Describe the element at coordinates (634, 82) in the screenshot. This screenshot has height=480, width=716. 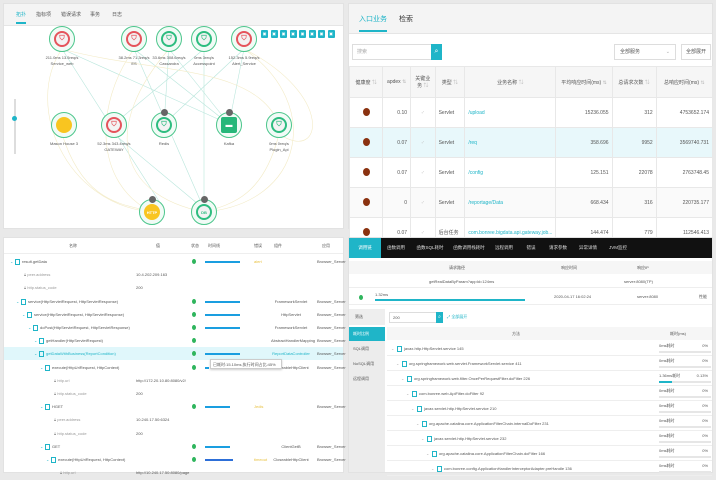
I see `column-header: 总请求次数 ⇅` at that location.